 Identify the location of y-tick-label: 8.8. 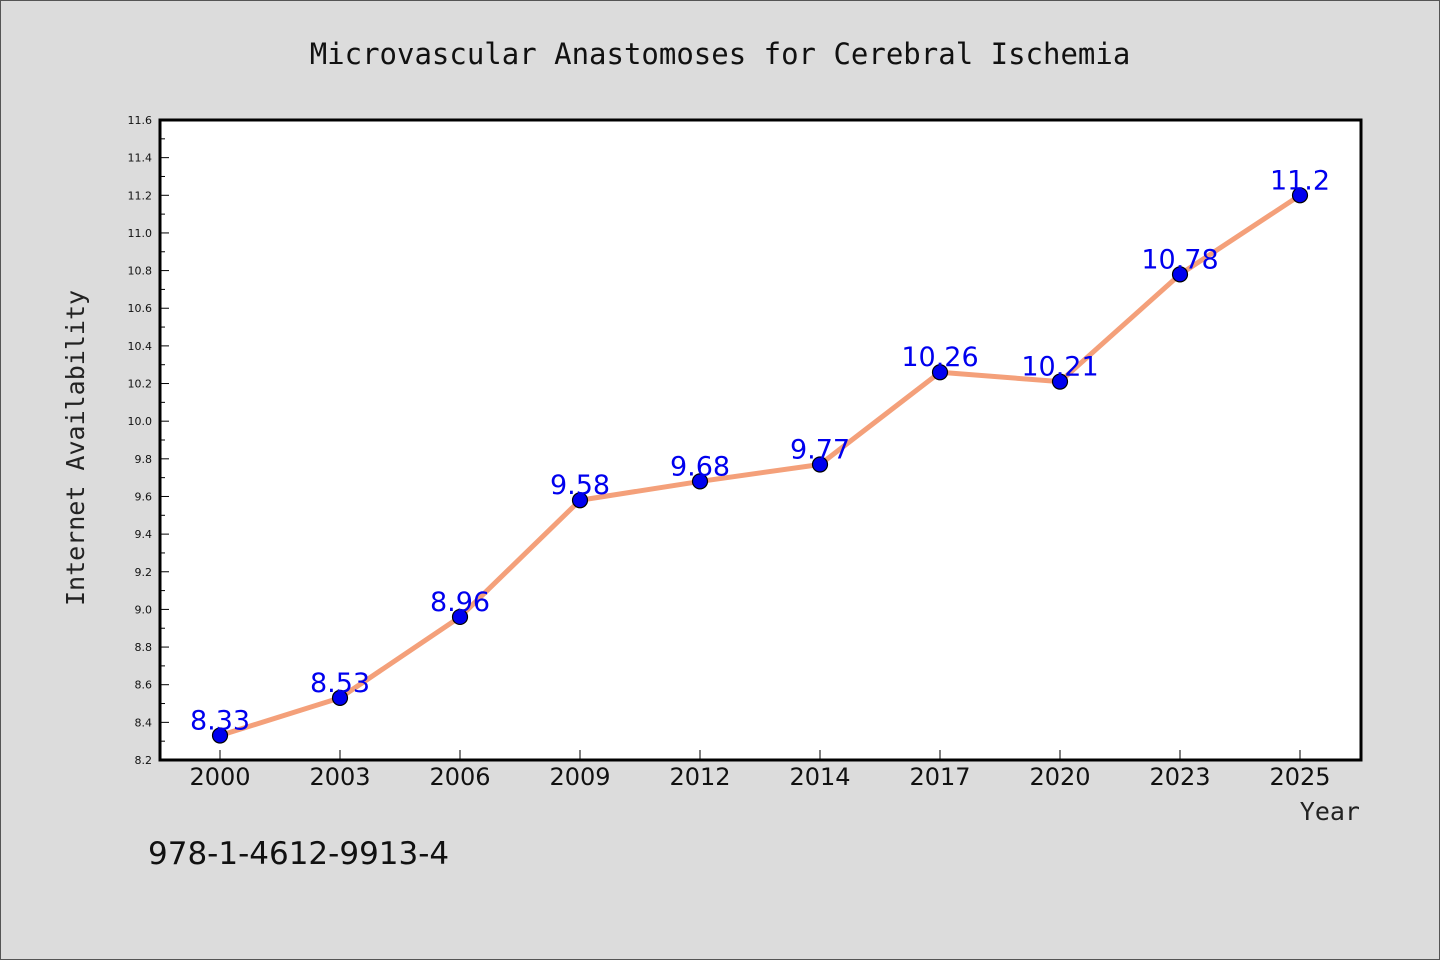
(144, 647).